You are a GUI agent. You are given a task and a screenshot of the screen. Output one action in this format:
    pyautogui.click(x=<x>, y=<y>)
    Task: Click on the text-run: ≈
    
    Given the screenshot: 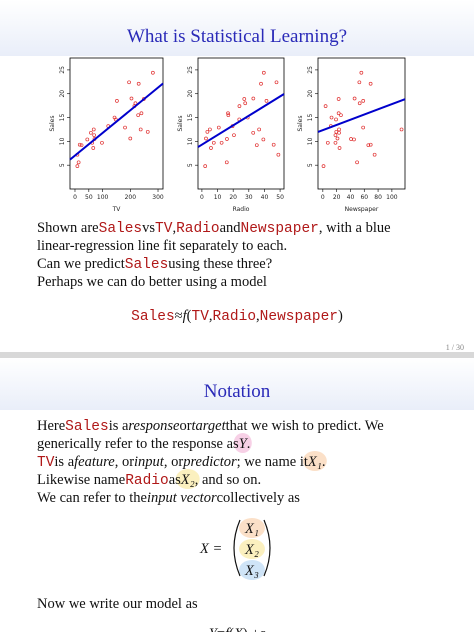 What is the action you would take?
    pyautogui.click(x=179, y=316)
    